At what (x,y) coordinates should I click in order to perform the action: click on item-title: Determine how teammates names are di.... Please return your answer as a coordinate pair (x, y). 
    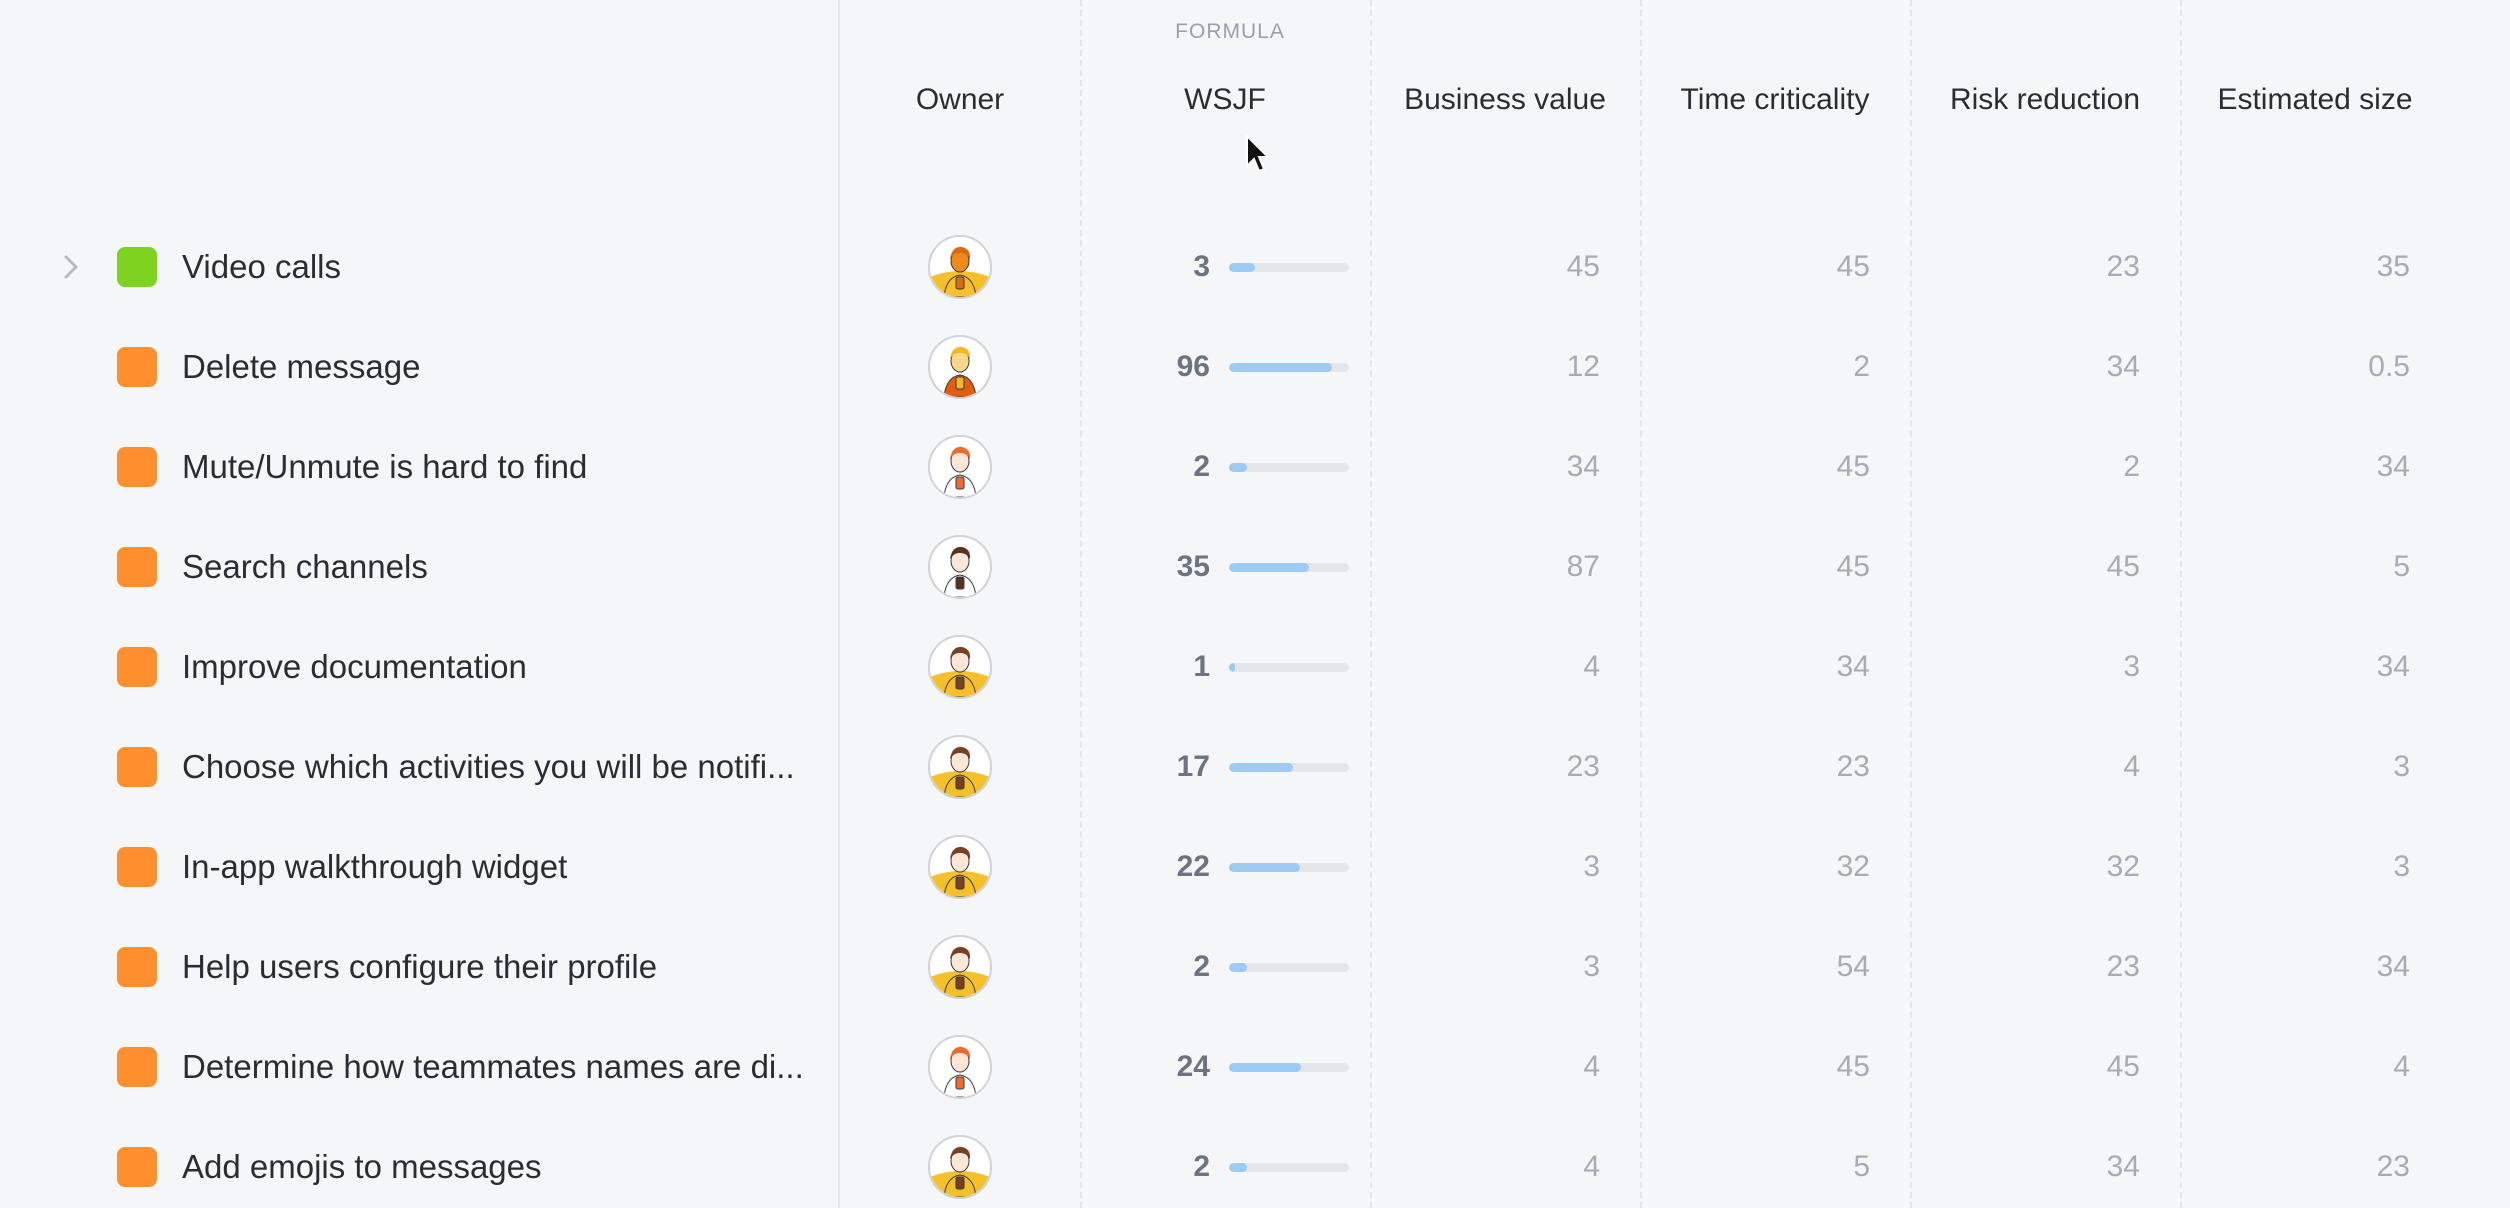
    Looking at the image, I should click on (493, 1066).